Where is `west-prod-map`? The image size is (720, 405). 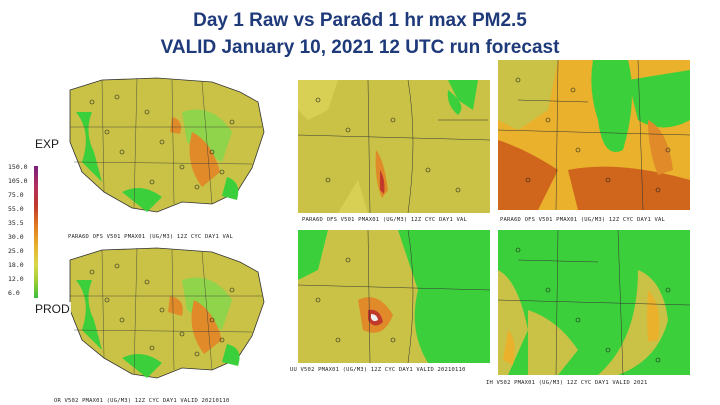
west-prod-map is located at coordinates (394, 296).